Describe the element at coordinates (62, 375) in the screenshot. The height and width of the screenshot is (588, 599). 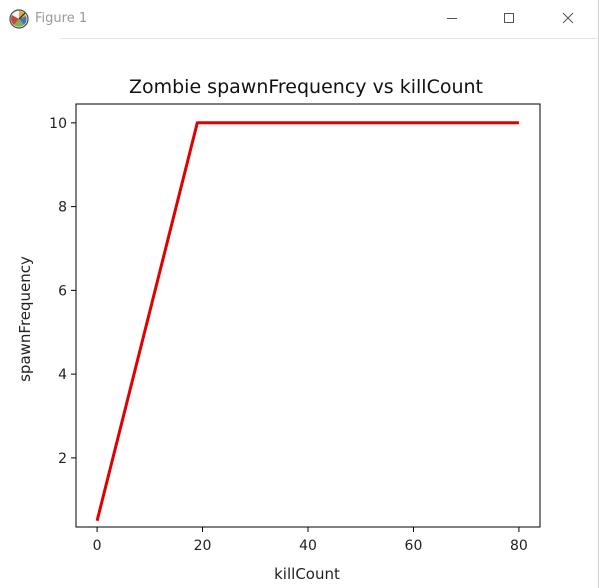
I see `y-tick-label: 4` at that location.